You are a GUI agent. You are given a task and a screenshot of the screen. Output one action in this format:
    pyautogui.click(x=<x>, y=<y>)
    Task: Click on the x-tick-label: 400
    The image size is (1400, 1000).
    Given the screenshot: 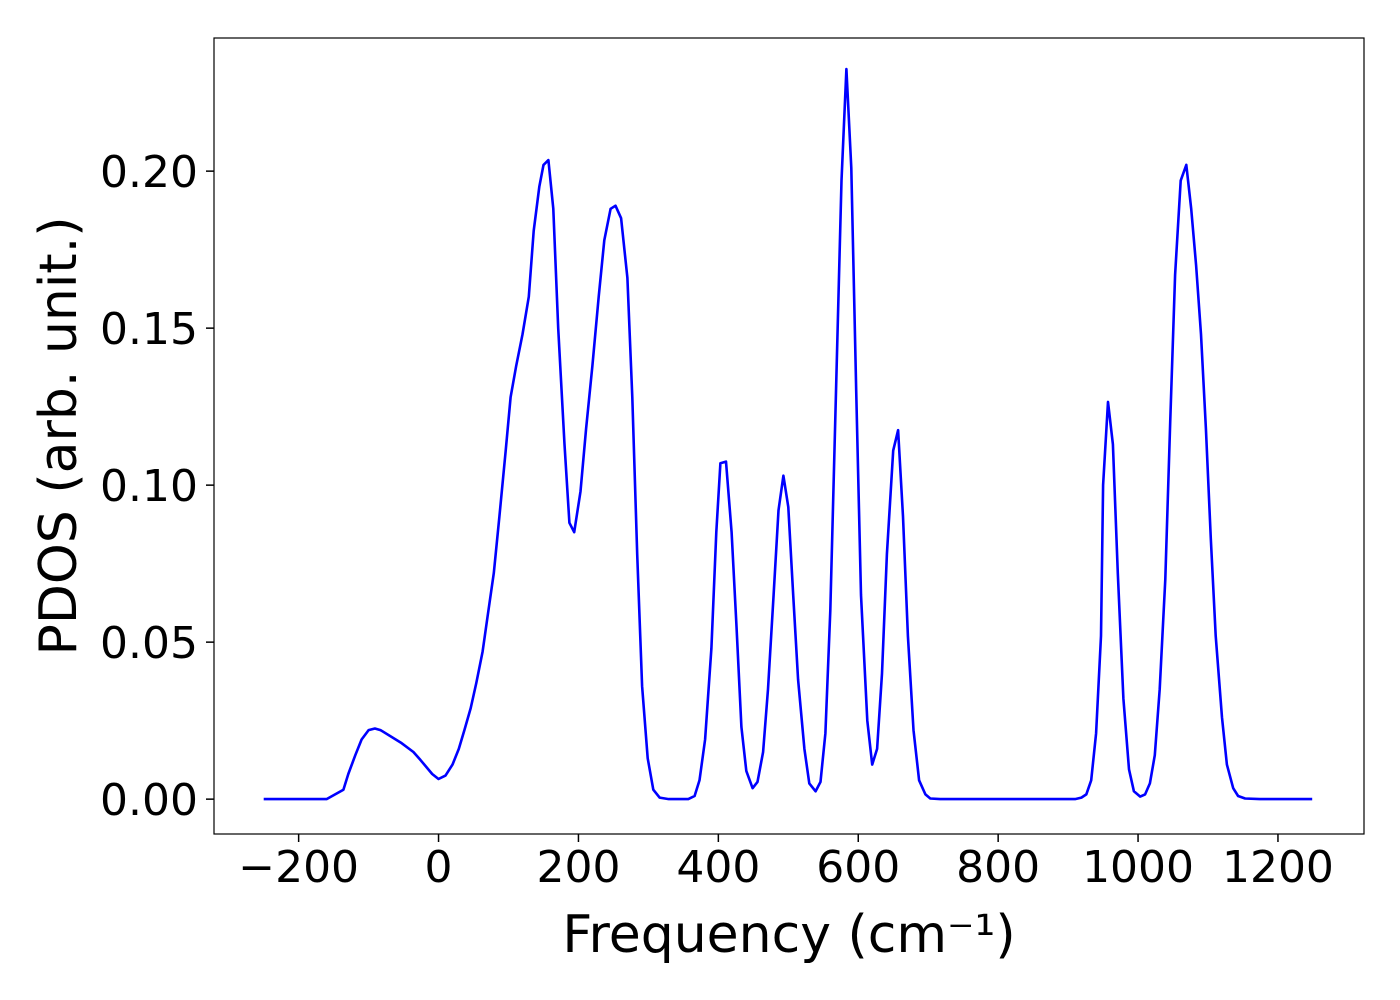 What is the action you would take?
    pyautogui.click(x=718, y=867)
    